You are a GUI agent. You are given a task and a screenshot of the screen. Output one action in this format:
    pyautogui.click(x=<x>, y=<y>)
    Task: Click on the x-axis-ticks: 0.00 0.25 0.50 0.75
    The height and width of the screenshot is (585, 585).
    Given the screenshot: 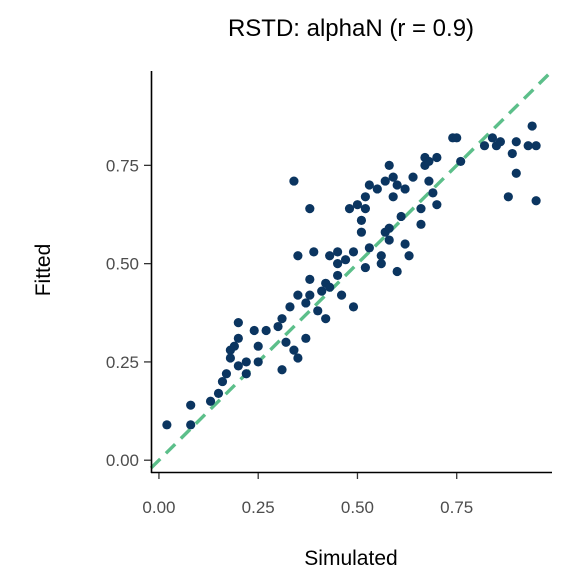 What is the action you would take?
    pyautogui.click(x=307, y=495)
    